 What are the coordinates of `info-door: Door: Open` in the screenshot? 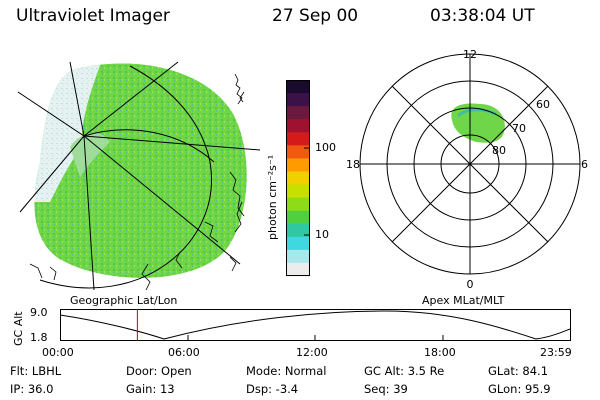 It's located at (159, 371).